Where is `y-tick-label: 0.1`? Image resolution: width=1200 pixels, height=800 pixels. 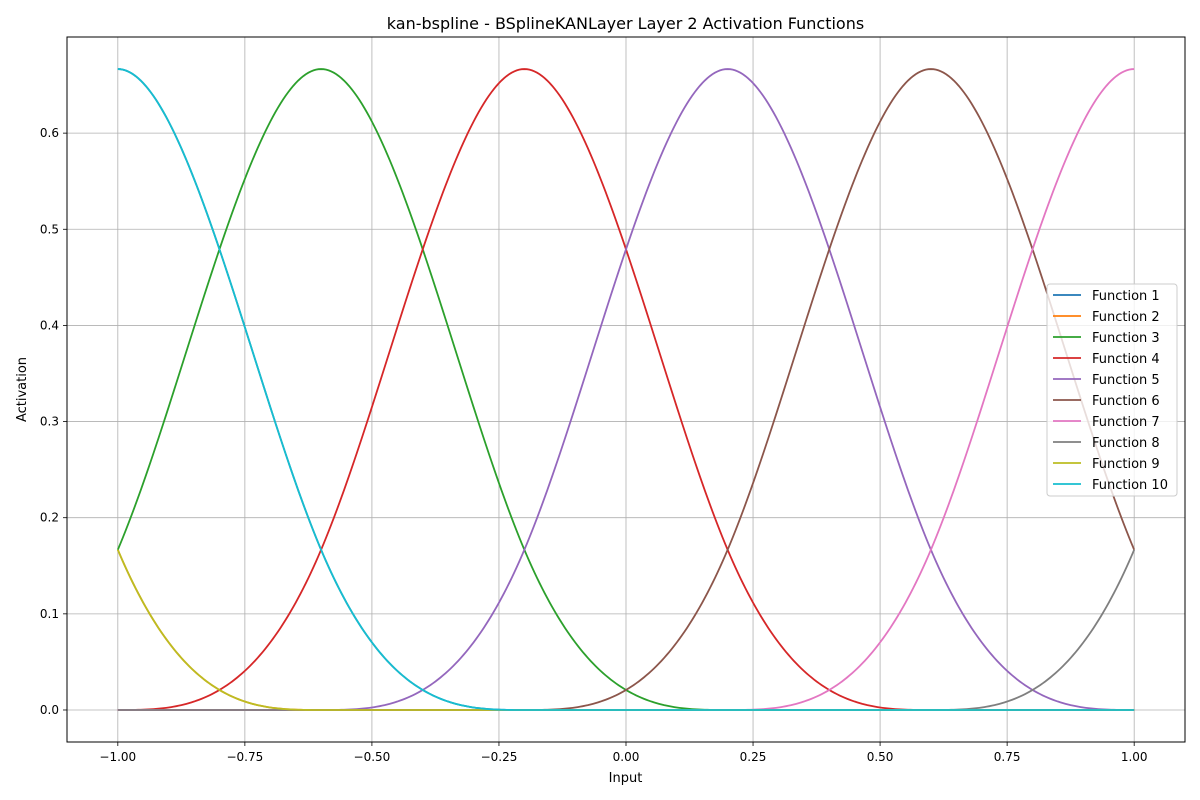
y-tick-label: 0.1 is located at coordinates (49, 614).